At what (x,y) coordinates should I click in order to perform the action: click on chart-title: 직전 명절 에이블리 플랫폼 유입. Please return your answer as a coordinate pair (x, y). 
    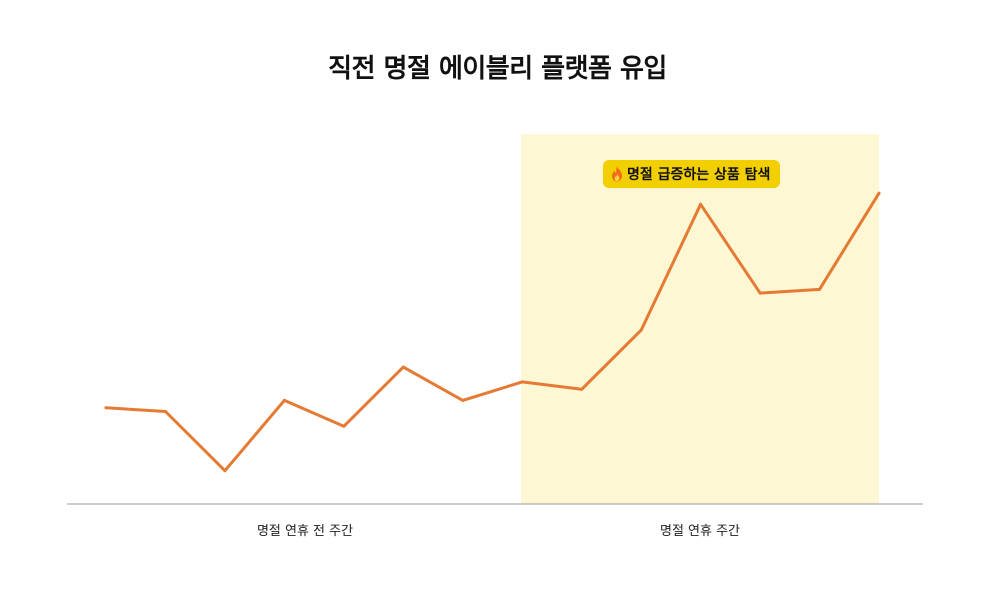
    Looking at the image, I should click on (497, 69).